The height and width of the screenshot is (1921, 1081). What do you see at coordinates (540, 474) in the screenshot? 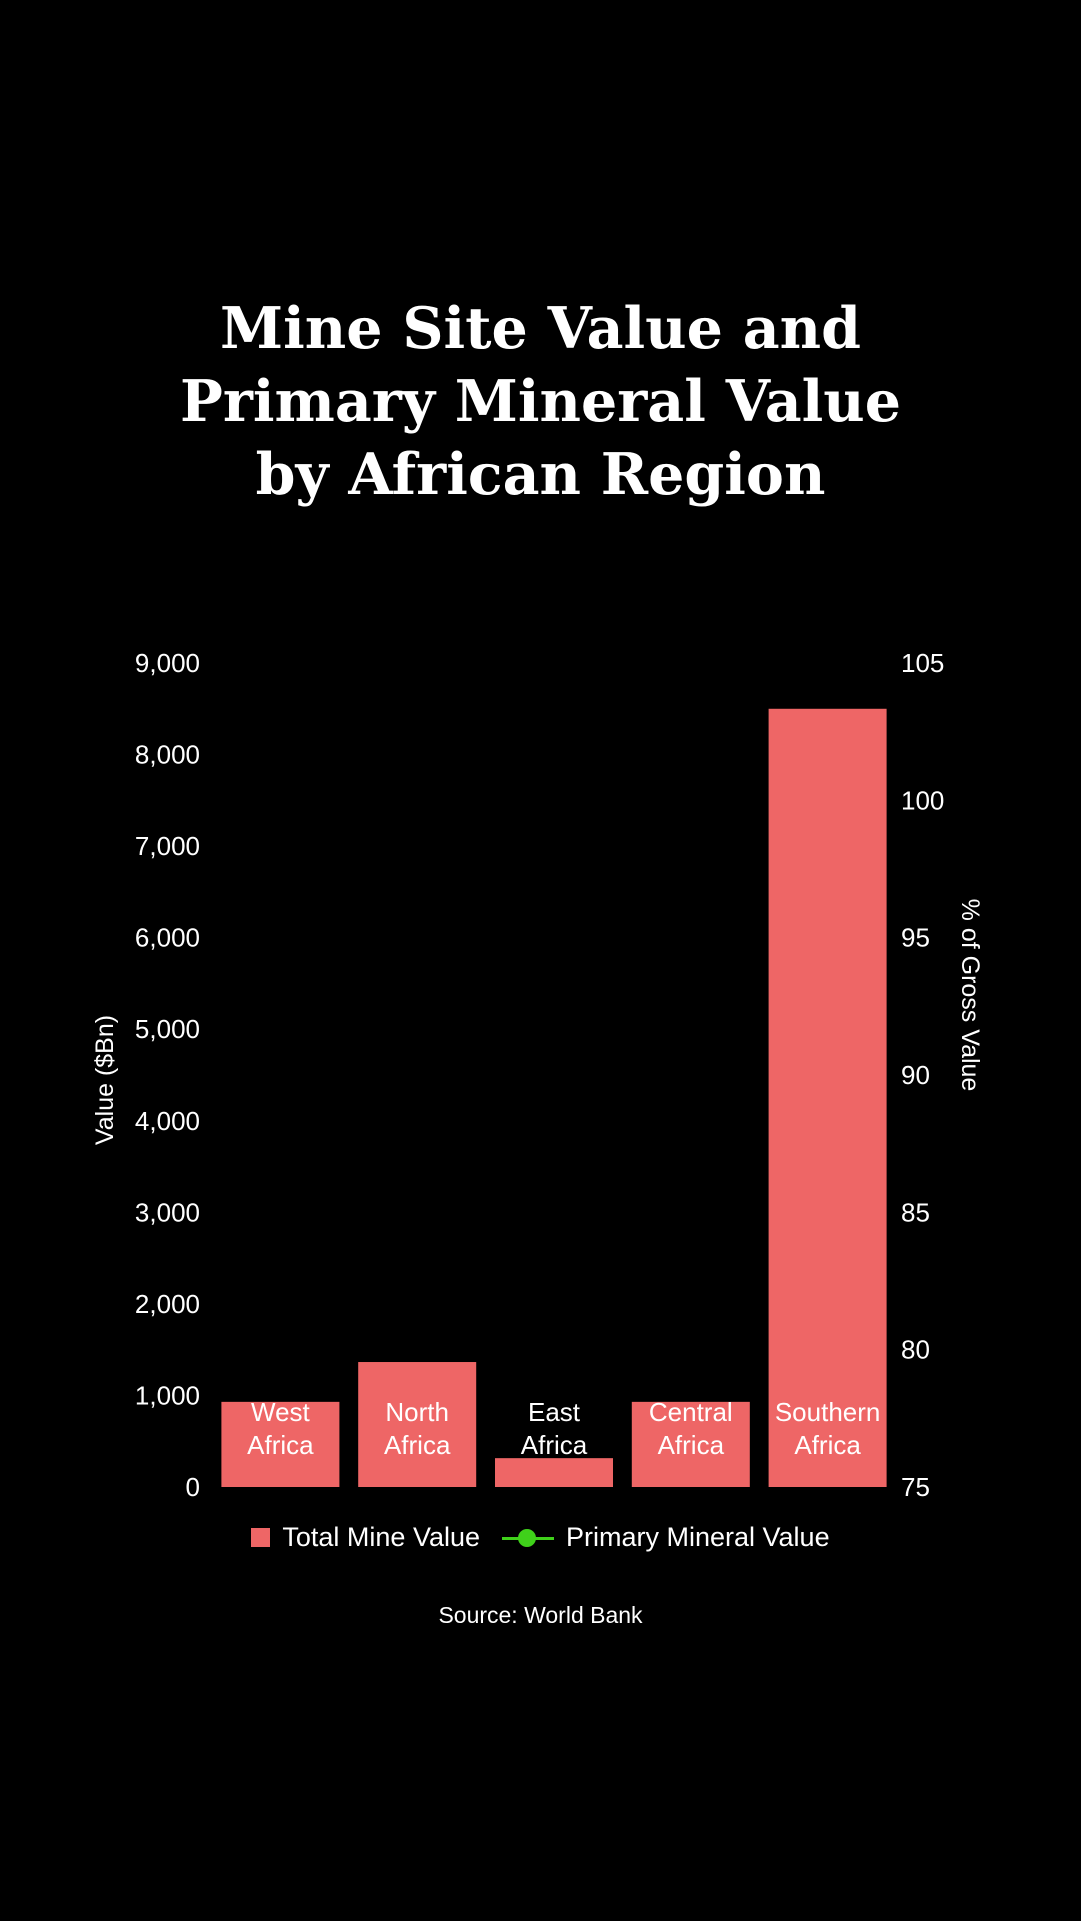
I see `title-line: by African Region` at bounding box center [540, 474].